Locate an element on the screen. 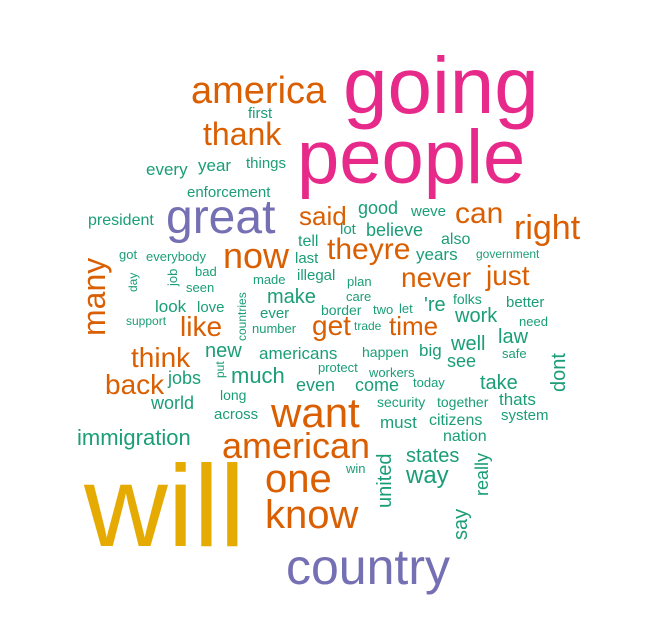 The image size is (646, 624). word-want: want is located at coordinates (315, 412).